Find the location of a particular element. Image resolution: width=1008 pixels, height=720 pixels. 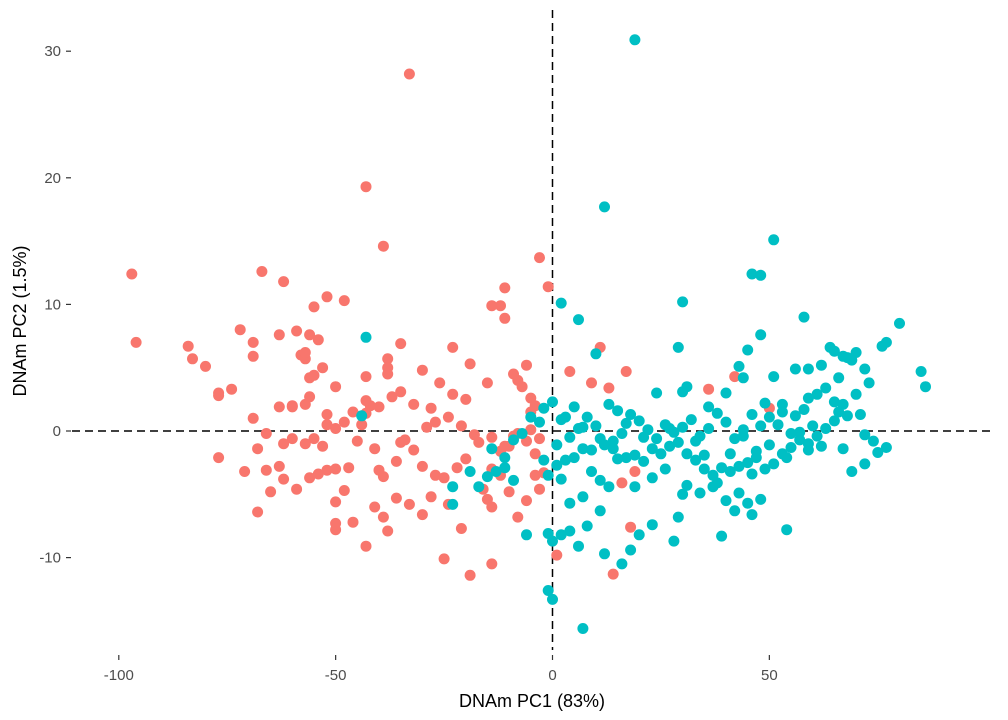

x-tick-label-1: -50 is located at coordinates (336, 675).